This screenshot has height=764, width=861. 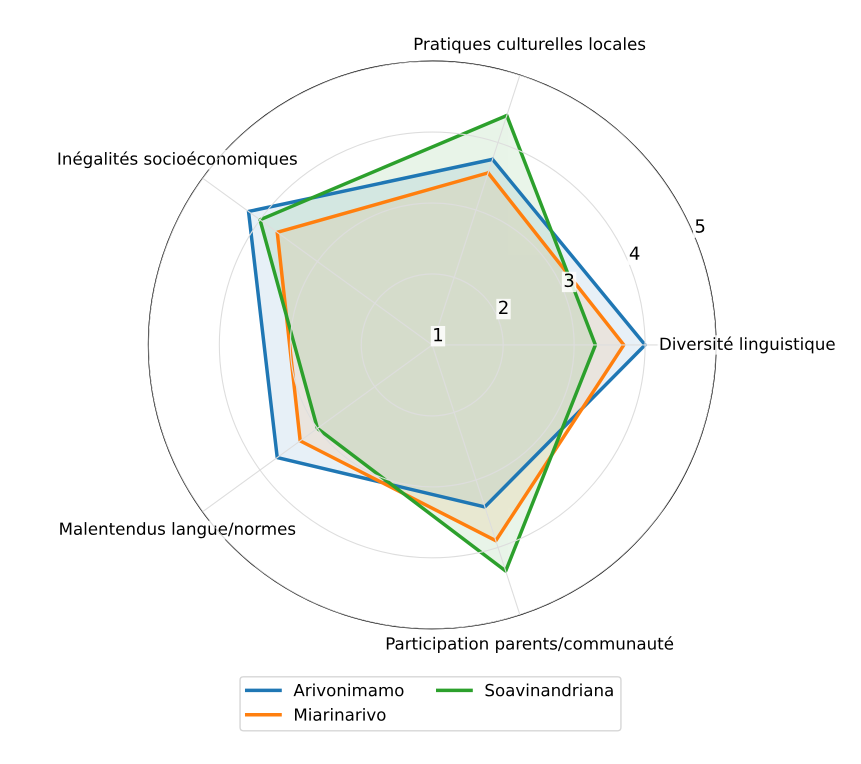 What do you see at coordinates (349, 690) in the screenshot?
I see `legend-label: Arivonimamo` at bounding box center [349, 690].